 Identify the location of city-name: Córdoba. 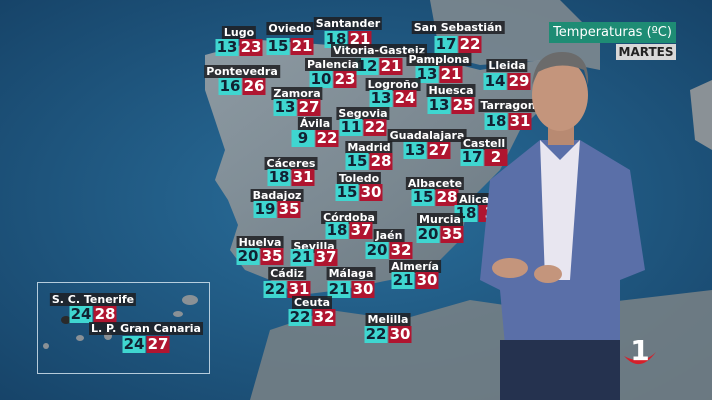
(349, 217).